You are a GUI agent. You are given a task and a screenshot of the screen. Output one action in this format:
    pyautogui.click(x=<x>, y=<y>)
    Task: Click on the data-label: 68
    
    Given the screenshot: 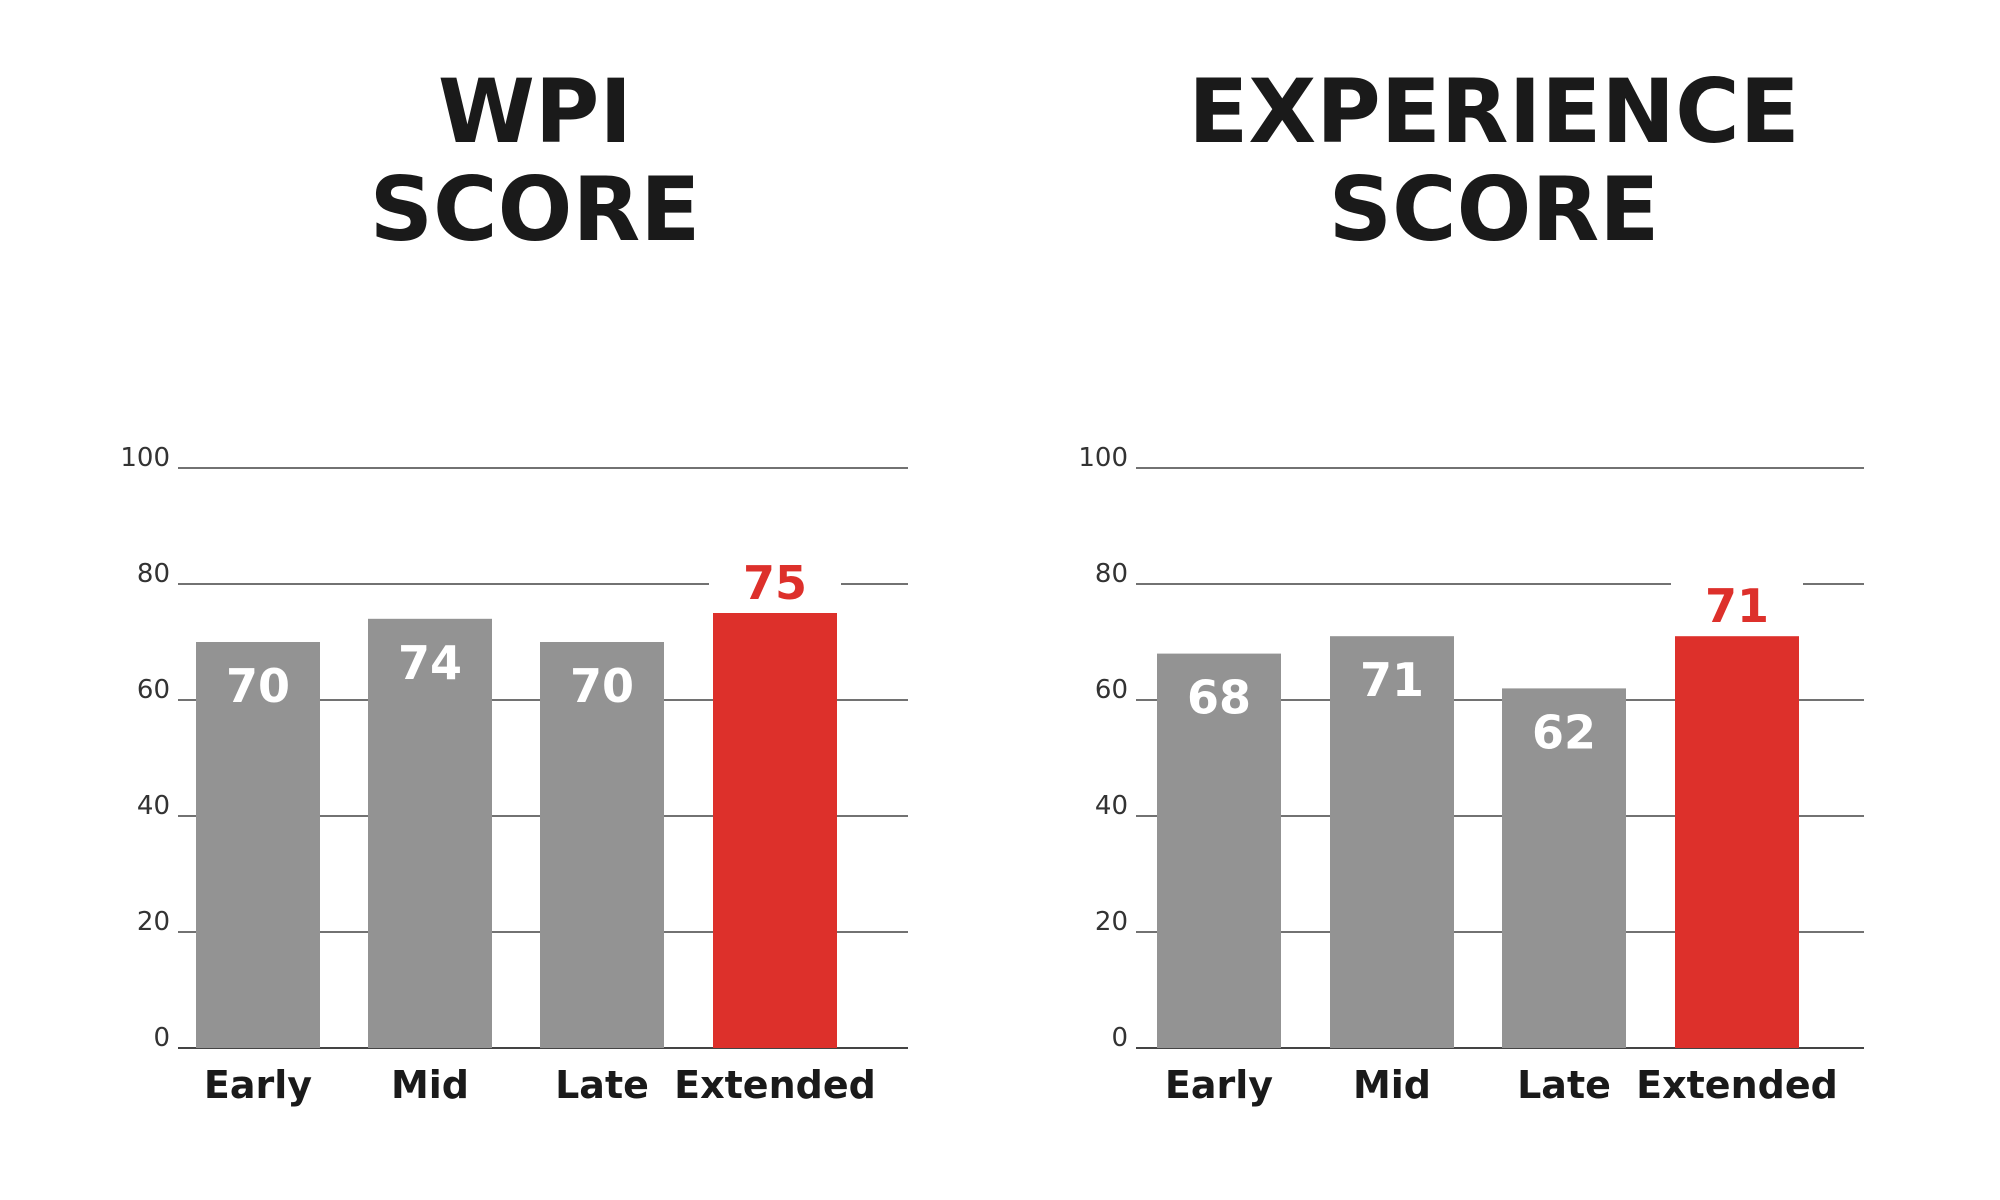 What is the action you would take?
    pyautogui.click(x=1219, y=698)
    